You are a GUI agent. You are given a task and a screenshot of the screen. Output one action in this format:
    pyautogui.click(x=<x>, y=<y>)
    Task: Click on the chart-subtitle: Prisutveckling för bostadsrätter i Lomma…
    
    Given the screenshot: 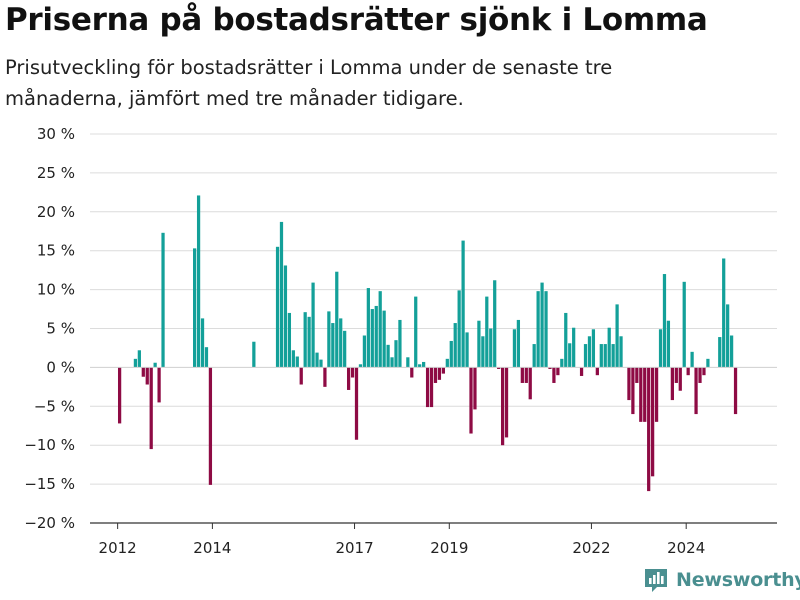 What is the action you would take?
    pyautogui.click(x=309, y=83)
    